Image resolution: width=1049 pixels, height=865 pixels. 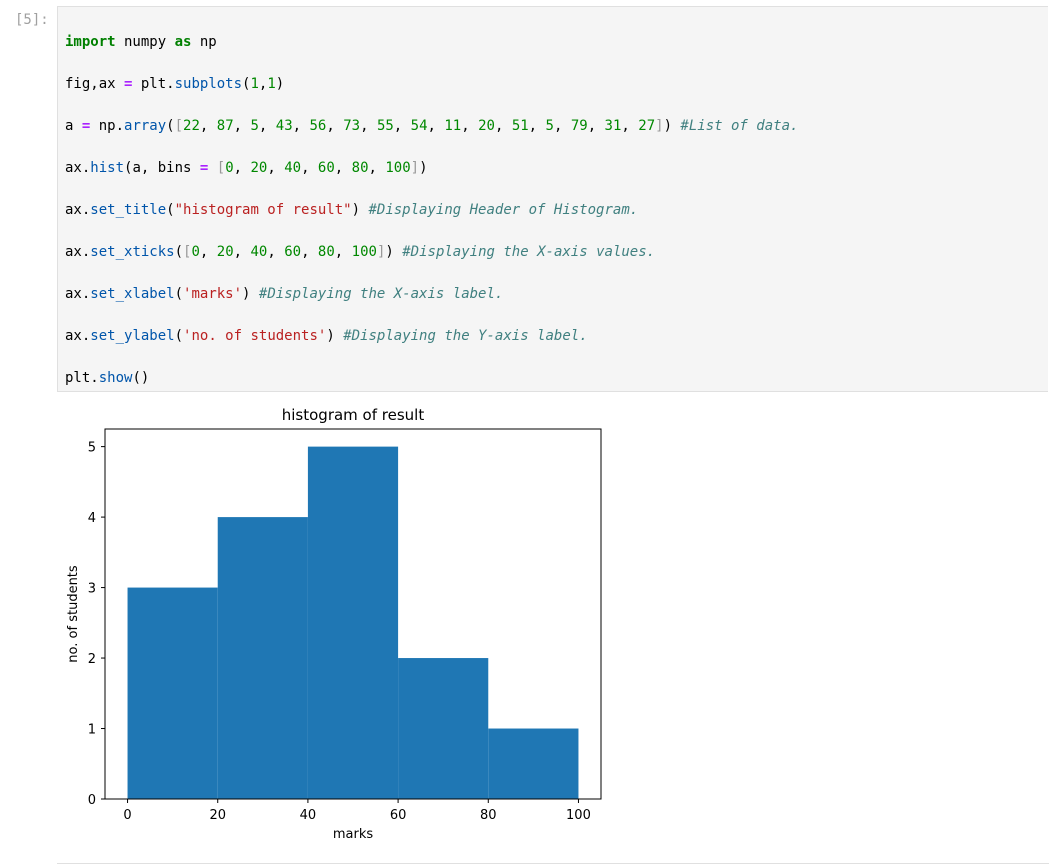 What do you see at coordinates (659, 126) in the screenshot?
I see `code-token: ]` at bounding box center [659, 126].